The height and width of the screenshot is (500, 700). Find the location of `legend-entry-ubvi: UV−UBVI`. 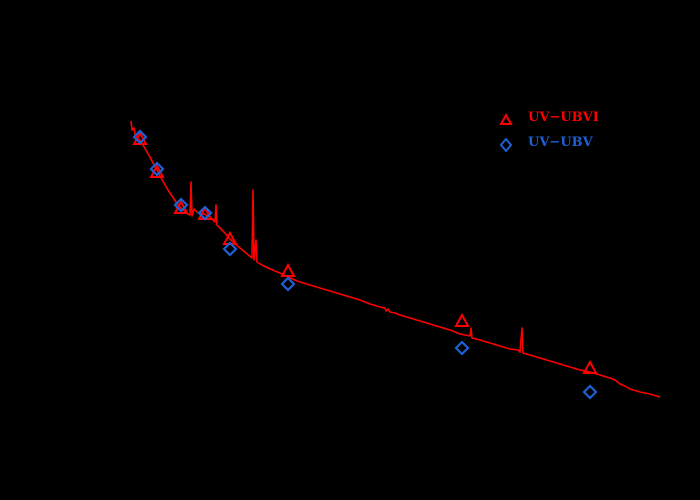

legend-entry-ubvi: UV−UBVI is located at coordinates (549, 117).